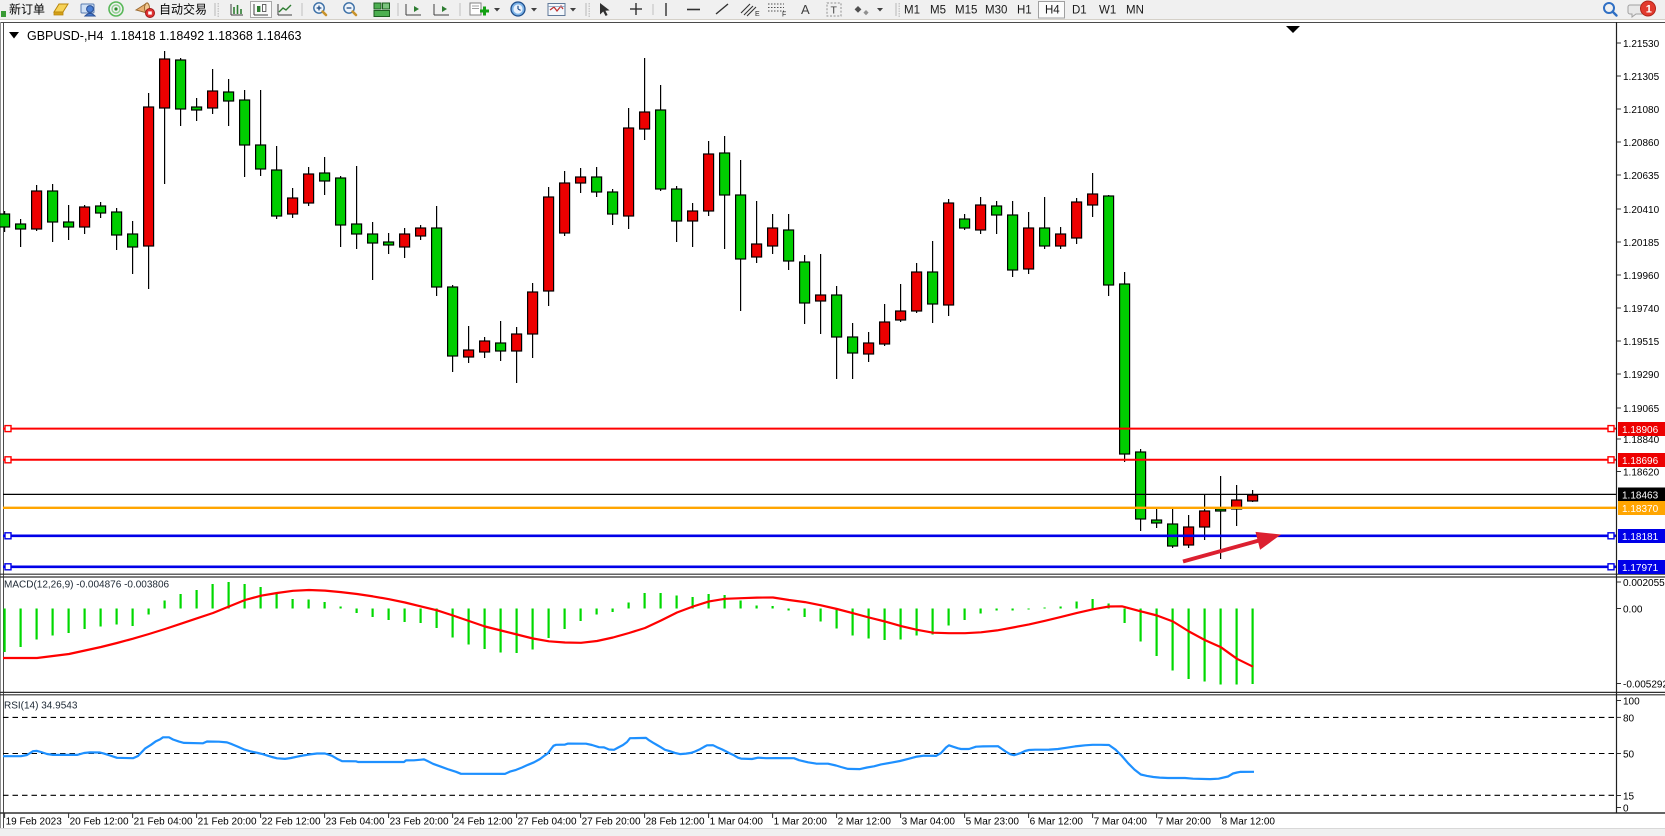 This screenshot has height=836, width=1665. Describe the element at coordinates (1649, 10) in the screenshot. I see `svg-text: 1` at that location.